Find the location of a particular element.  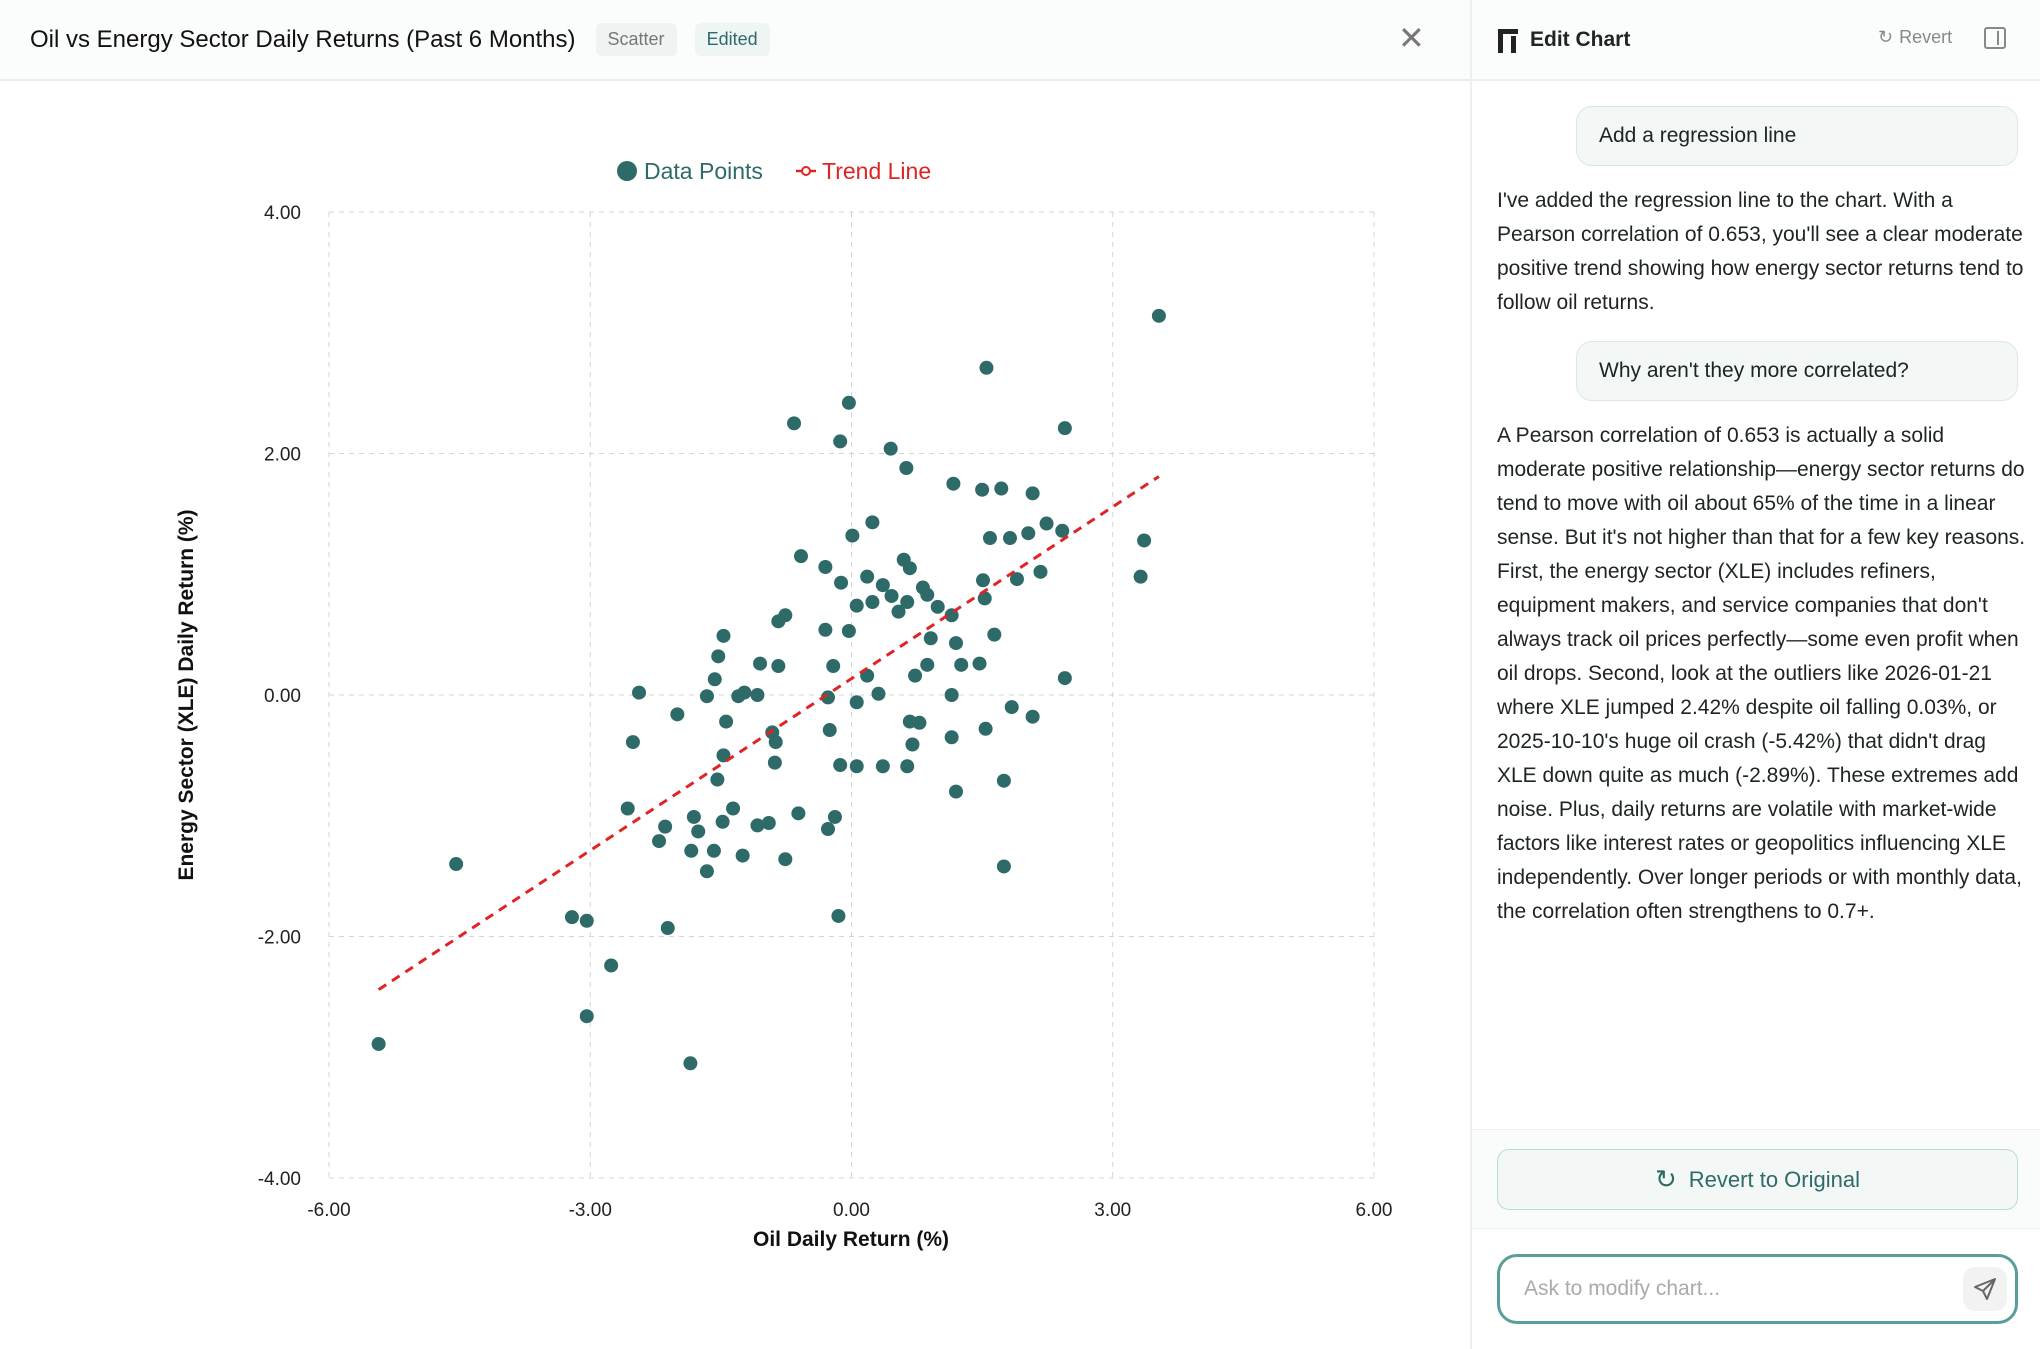

revert-to-original-button: ↻ Revert to Original is located at coordinates (1757, 1179).